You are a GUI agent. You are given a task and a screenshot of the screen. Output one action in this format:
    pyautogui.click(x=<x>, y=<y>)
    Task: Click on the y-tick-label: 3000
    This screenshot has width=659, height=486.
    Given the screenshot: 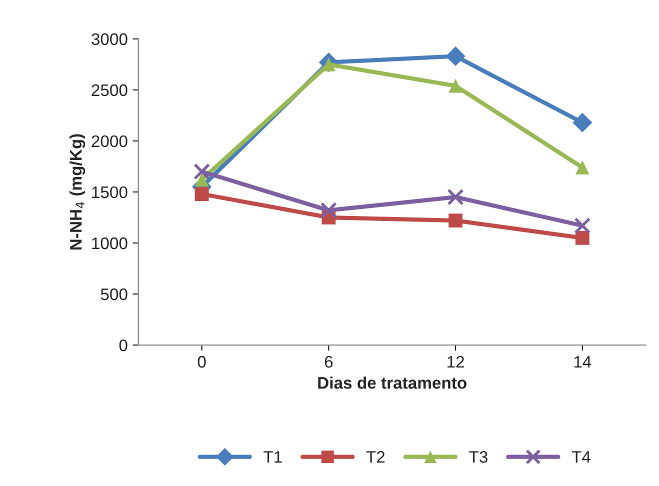 What is the action you would take?
    pyautogui.click(x=110, y=39)
    